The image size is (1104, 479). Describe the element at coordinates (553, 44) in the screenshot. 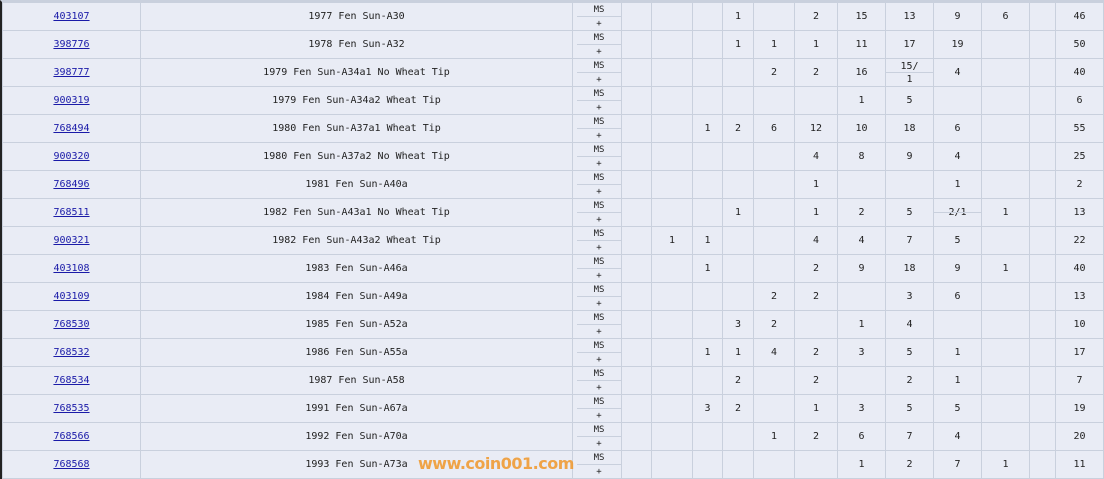

I see `table-row: 398776 1978 Fen Sun-A32 MS +1 1 1 11 17 19 50` at that location.